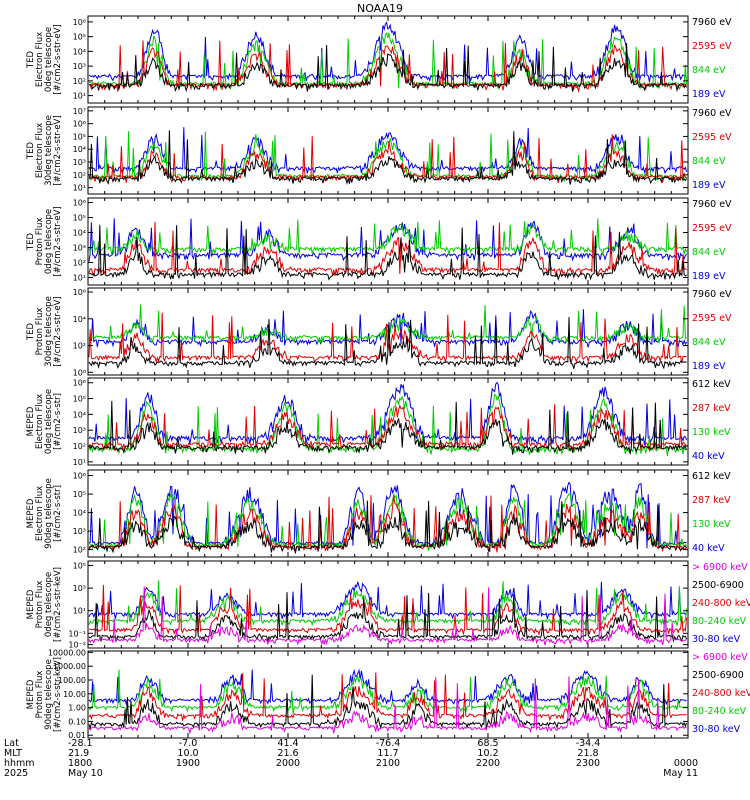 Image resolution: width=750 pixels, height=800 pixels. Describe the element at coordinates (80, 743) in the screenshot. I see `x-tick-label-lat: -28.1` at that location.